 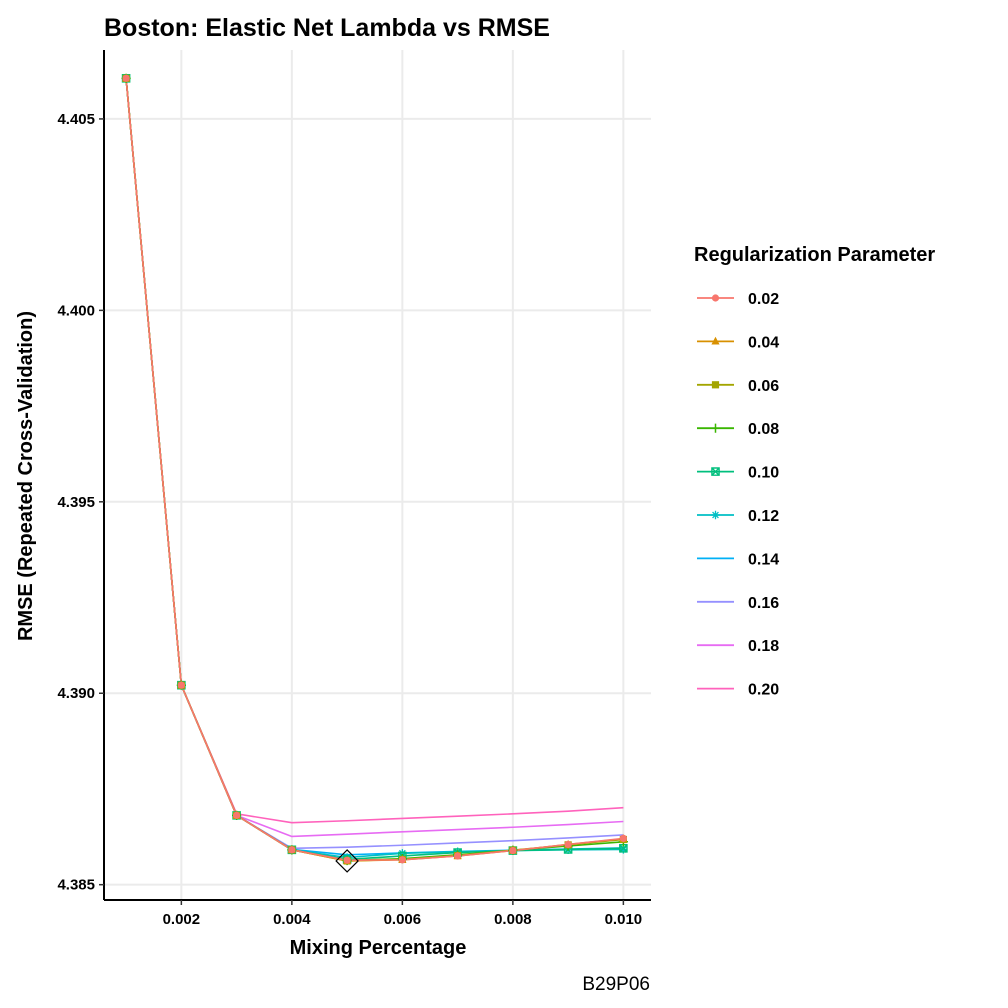 What do you see at coordinates (763, 299) in the screenshot?
I see `legend-label: 0.02` at bounding box center [763, 299].